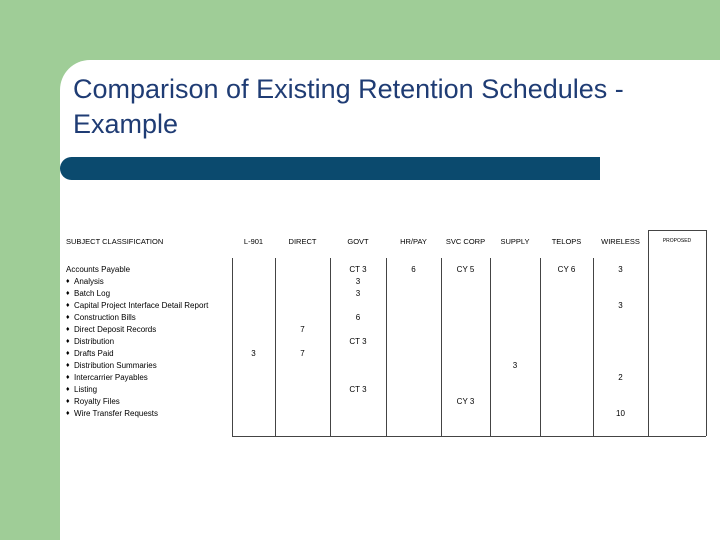 This screenshot has width=720, height=540. What do you see at coordinates (620, 377) in the screenshot?
I see `cell: 2` at bounding box center [620, 377].